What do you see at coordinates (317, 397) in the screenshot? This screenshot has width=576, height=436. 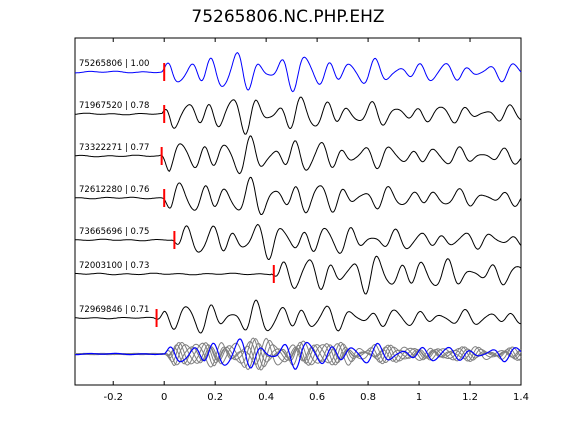 I see `x-tick-label: 0.6` at bounding box center [317, 397].